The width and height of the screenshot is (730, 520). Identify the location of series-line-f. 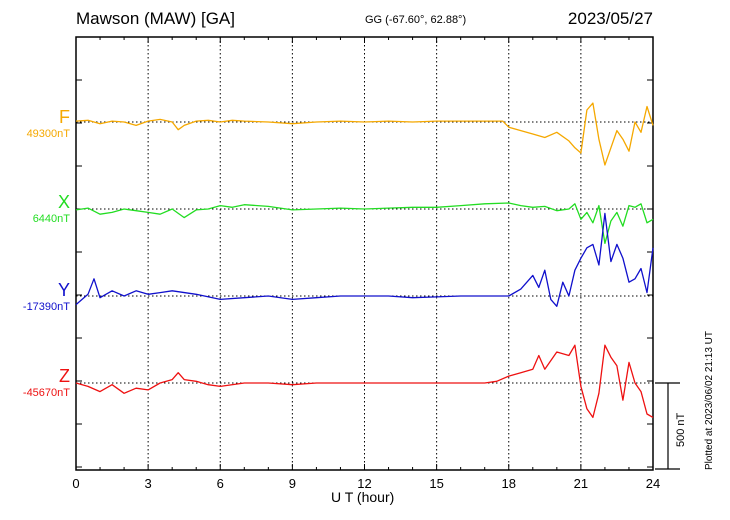
(364, 134).